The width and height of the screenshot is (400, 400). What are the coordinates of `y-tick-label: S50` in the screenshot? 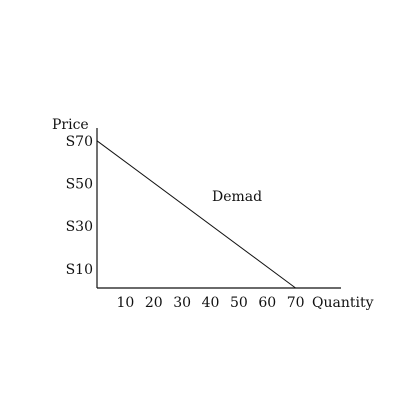 It's located at (79, 184).